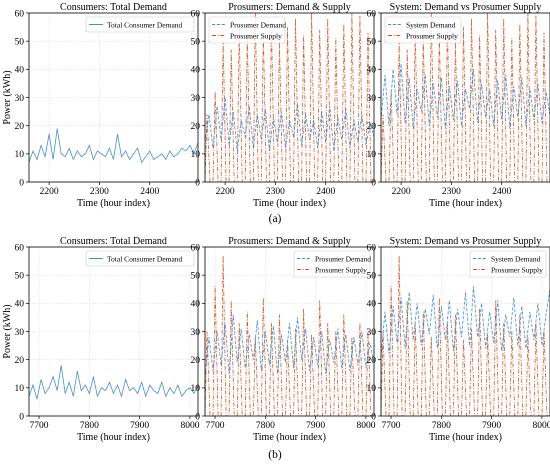 The width and height of the screenshot is (550, 464). I want to click on series-line-prosumer-supply, so click(465, 335).